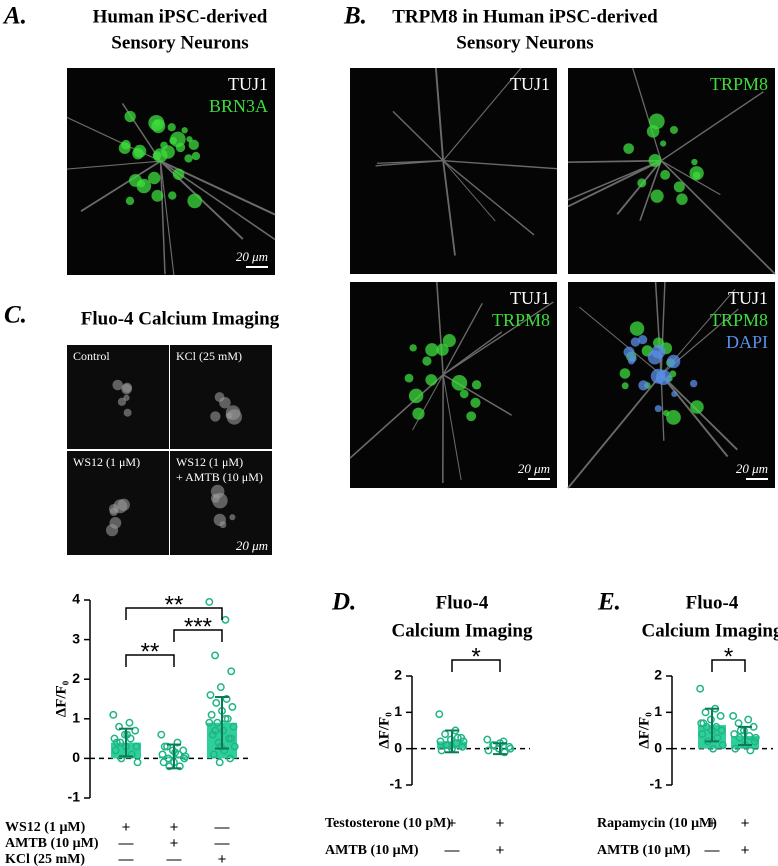  What do you see at coordinates (657, 823) in the screenshot?
I see `condition-label: Rapamycin (10 μM)` at bounding box center [657, 823].